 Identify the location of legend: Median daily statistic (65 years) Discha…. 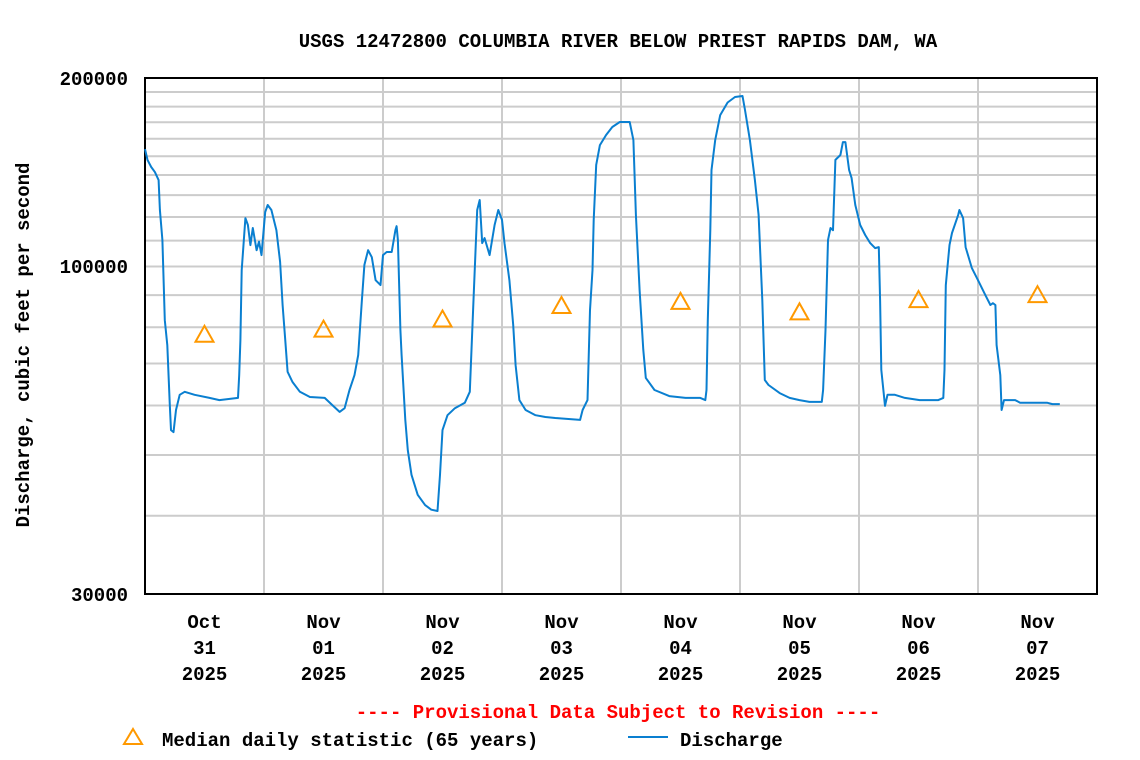
(452, 739).